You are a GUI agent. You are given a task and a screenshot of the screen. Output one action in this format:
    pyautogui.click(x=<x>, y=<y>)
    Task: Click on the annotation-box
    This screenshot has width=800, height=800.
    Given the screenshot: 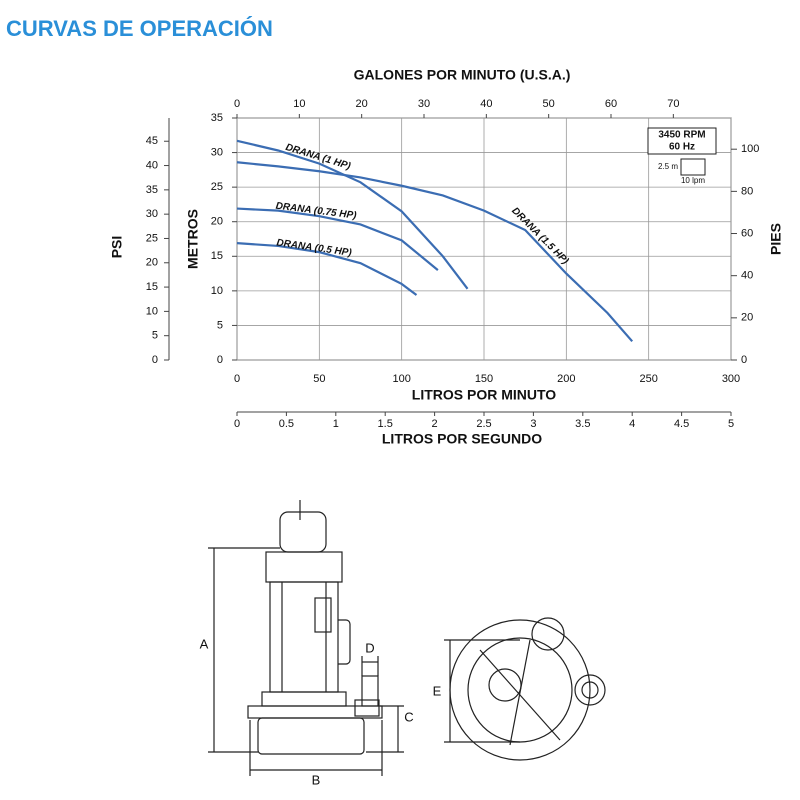 What is the action you would take?
    pyautogui.click(x=682, y=141)
    